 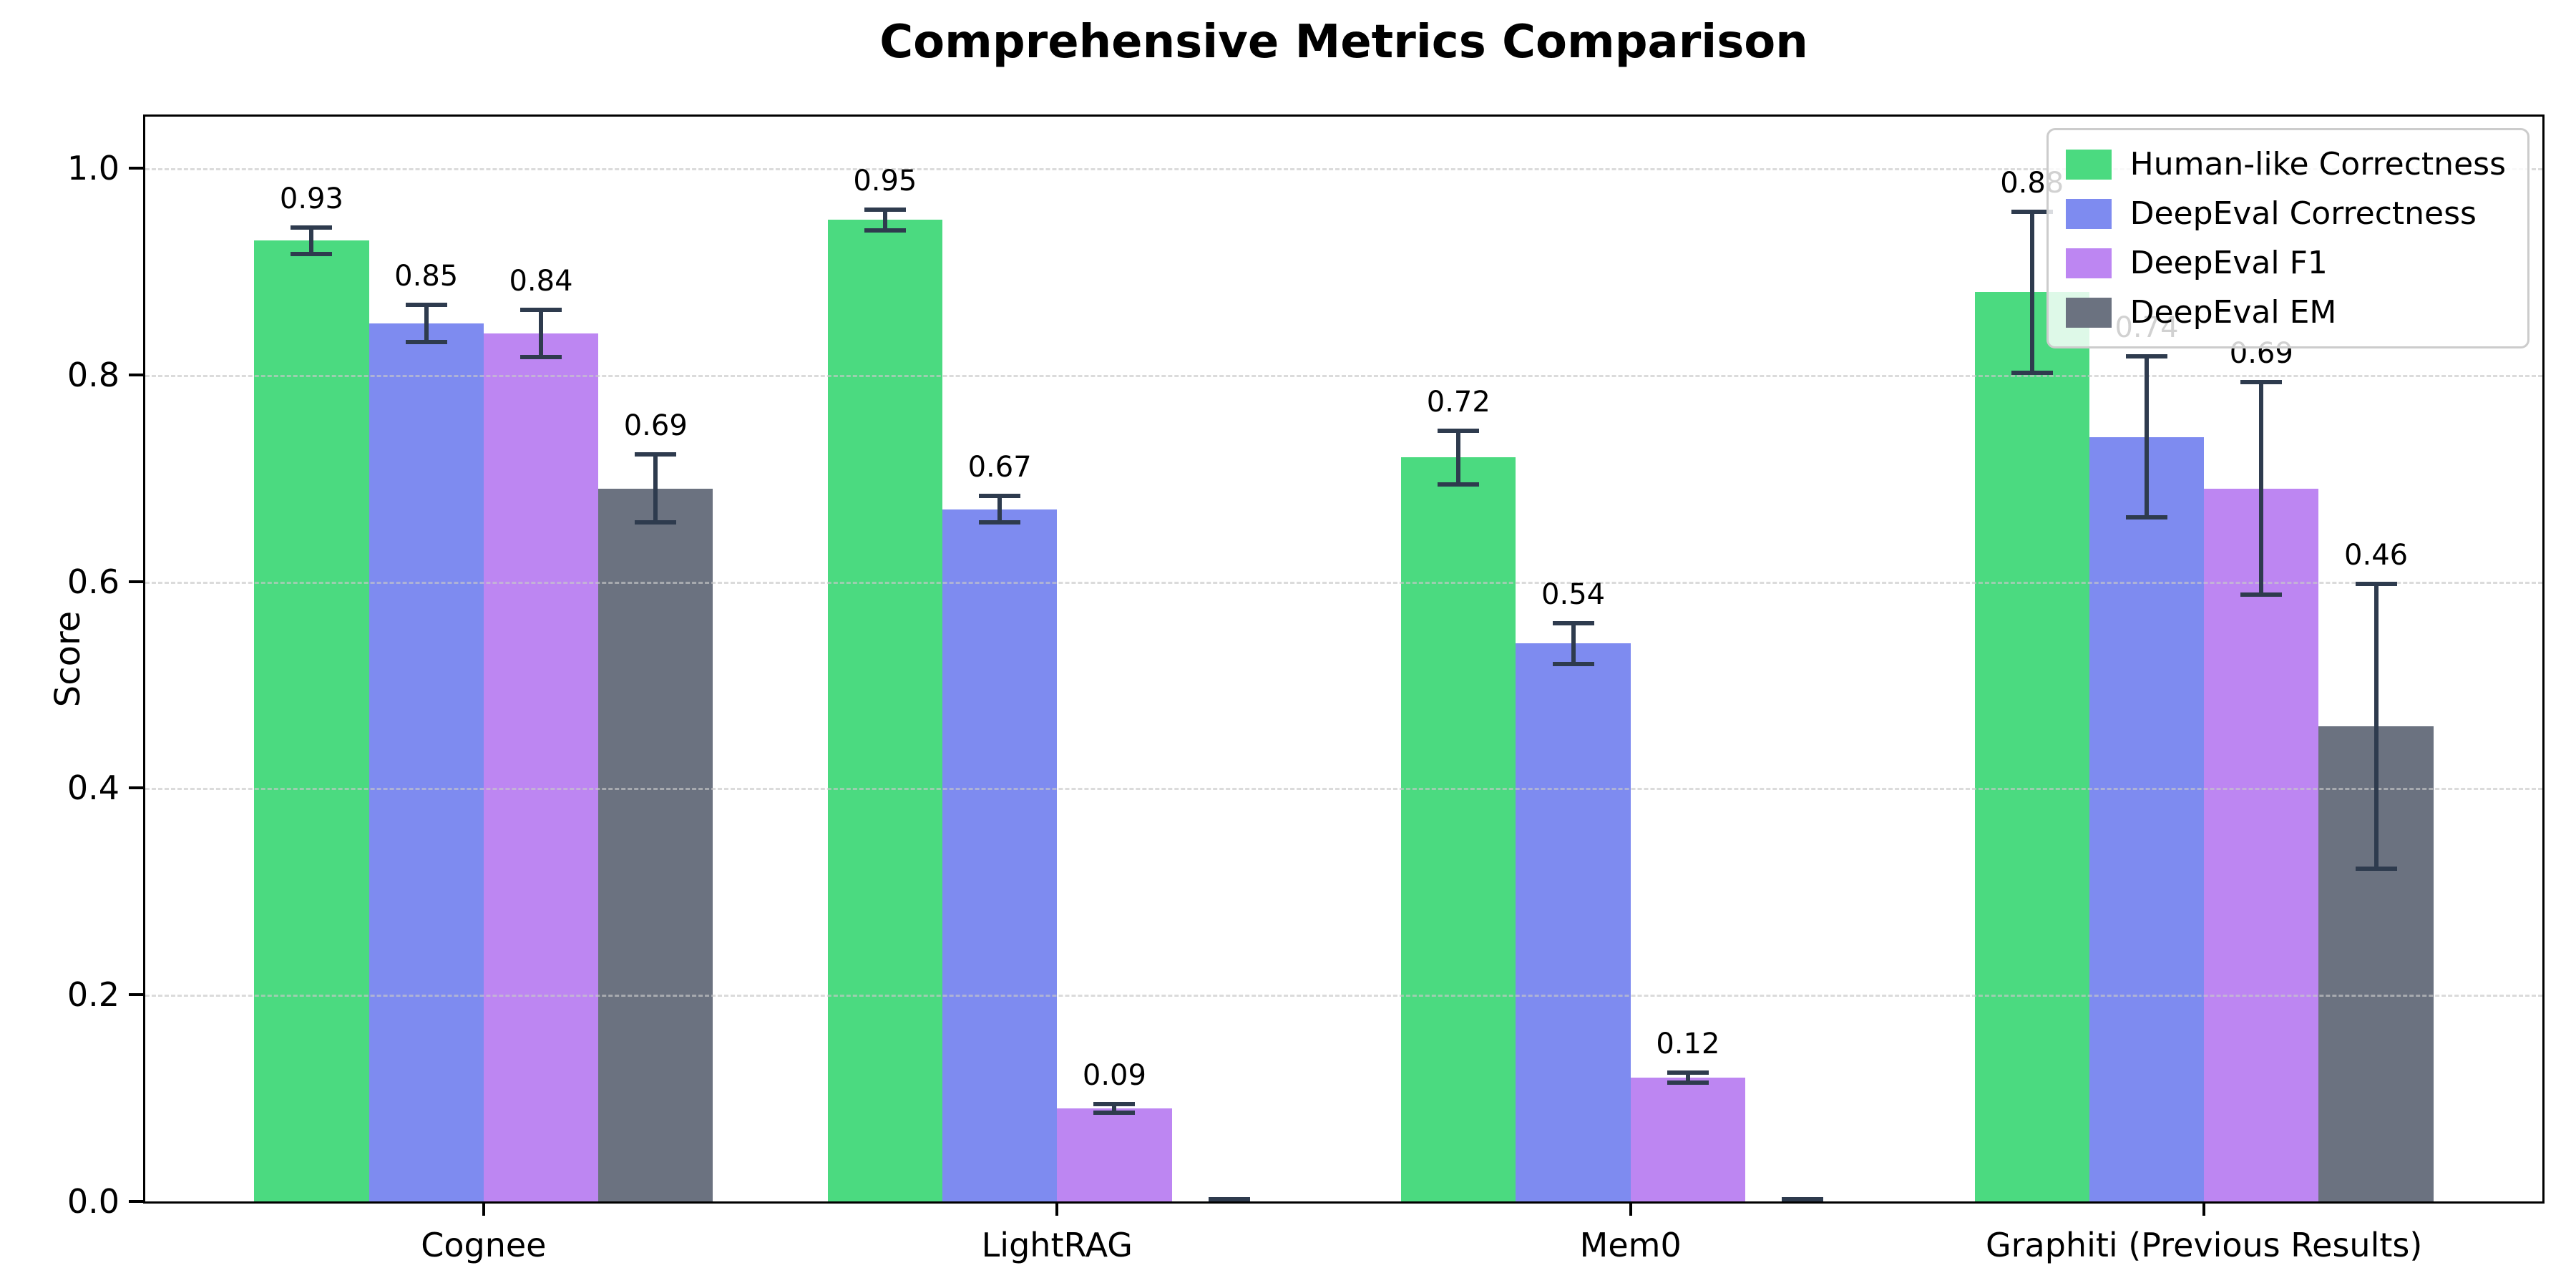 I want to click on bar-value-label: 0.46, so click(x=2376, y=555).